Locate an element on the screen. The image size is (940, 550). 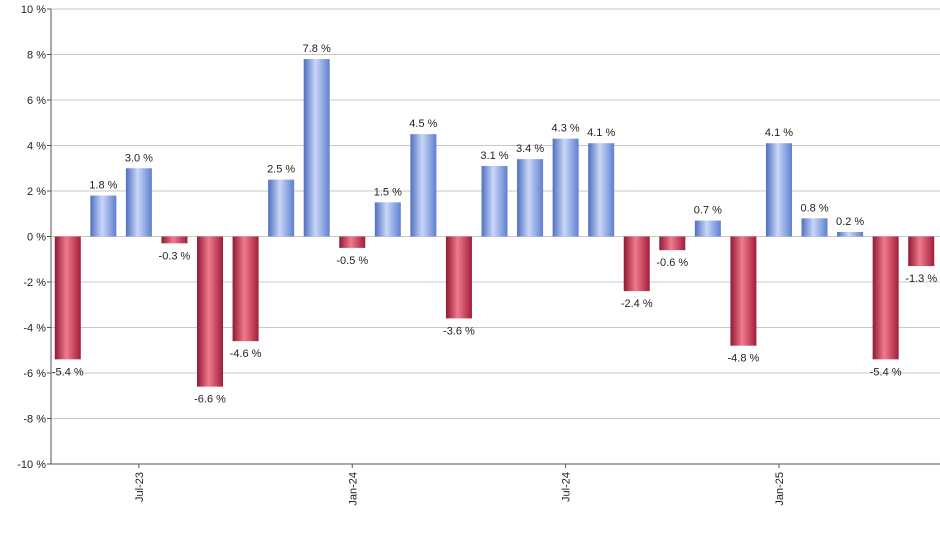
data-label: 0.7 % is located at coordinates (708, 211).